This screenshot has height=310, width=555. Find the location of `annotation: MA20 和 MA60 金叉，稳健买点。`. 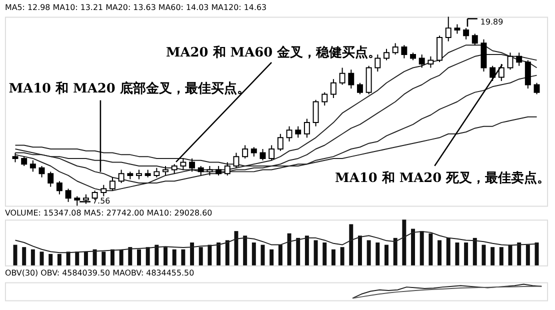

annotation: MA20 和 MA60 金叉，稳健买点。 is located at coordinates (274, 52).